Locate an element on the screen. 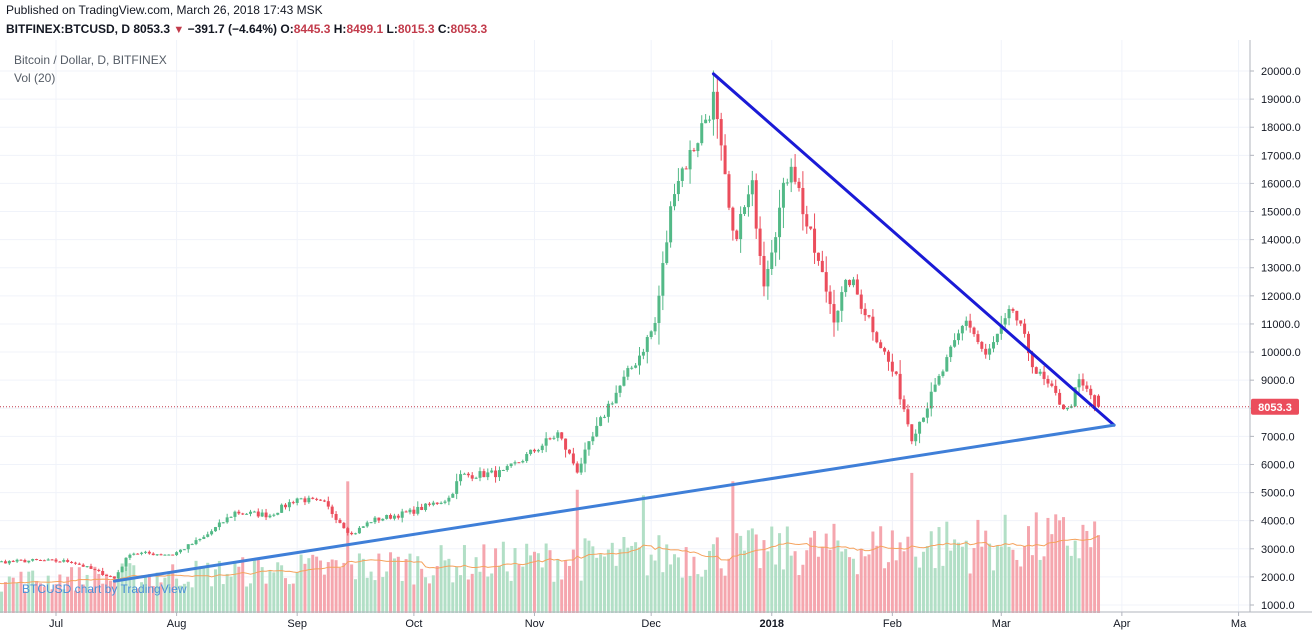 The height and width of the screenshot is (637, 1312). volume-legend: Vol (20) is located at coordinates (34, 78).